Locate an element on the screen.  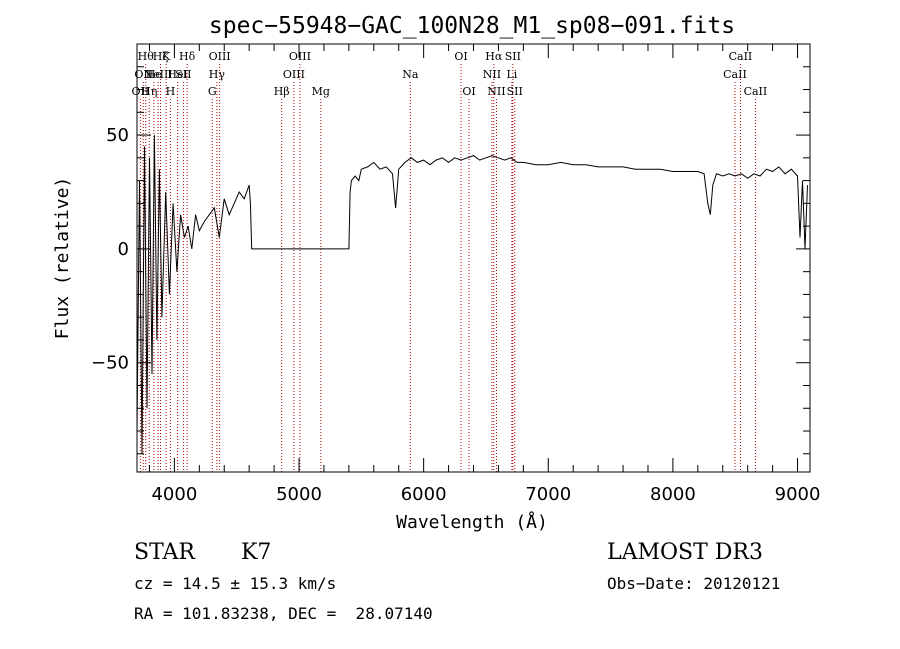
line-label: Hγ is located at coordinates (217, 74).